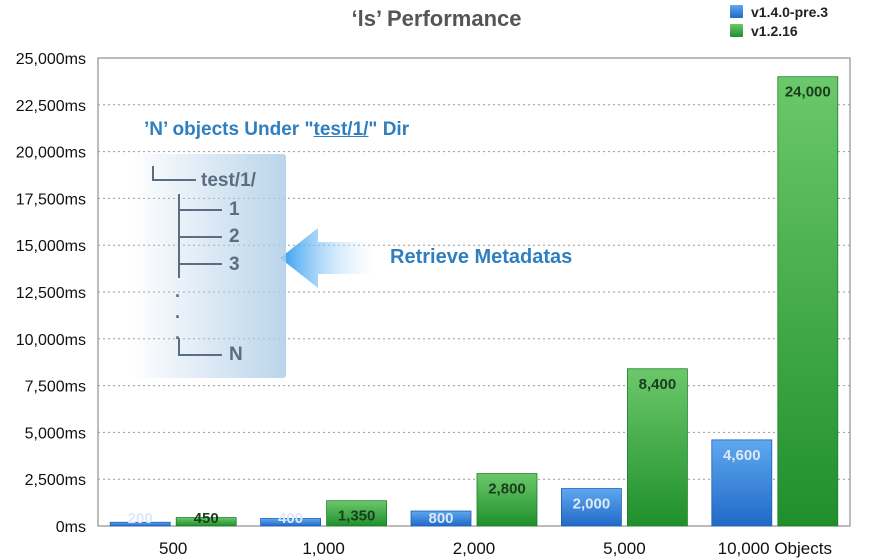 The width and height of the screenshot is (873, 560). I want to click on annotation-heading-suffix: " Dir, so click(389, 129).